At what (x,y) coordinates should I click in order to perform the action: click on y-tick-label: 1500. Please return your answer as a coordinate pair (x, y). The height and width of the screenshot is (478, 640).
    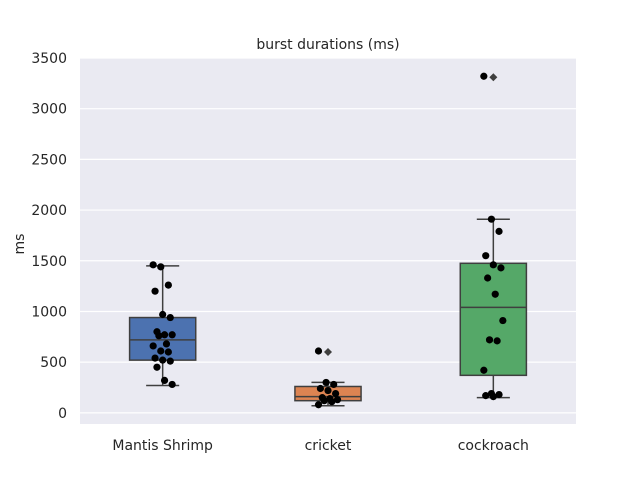
    Looking at the image, I should click on (49, 262).